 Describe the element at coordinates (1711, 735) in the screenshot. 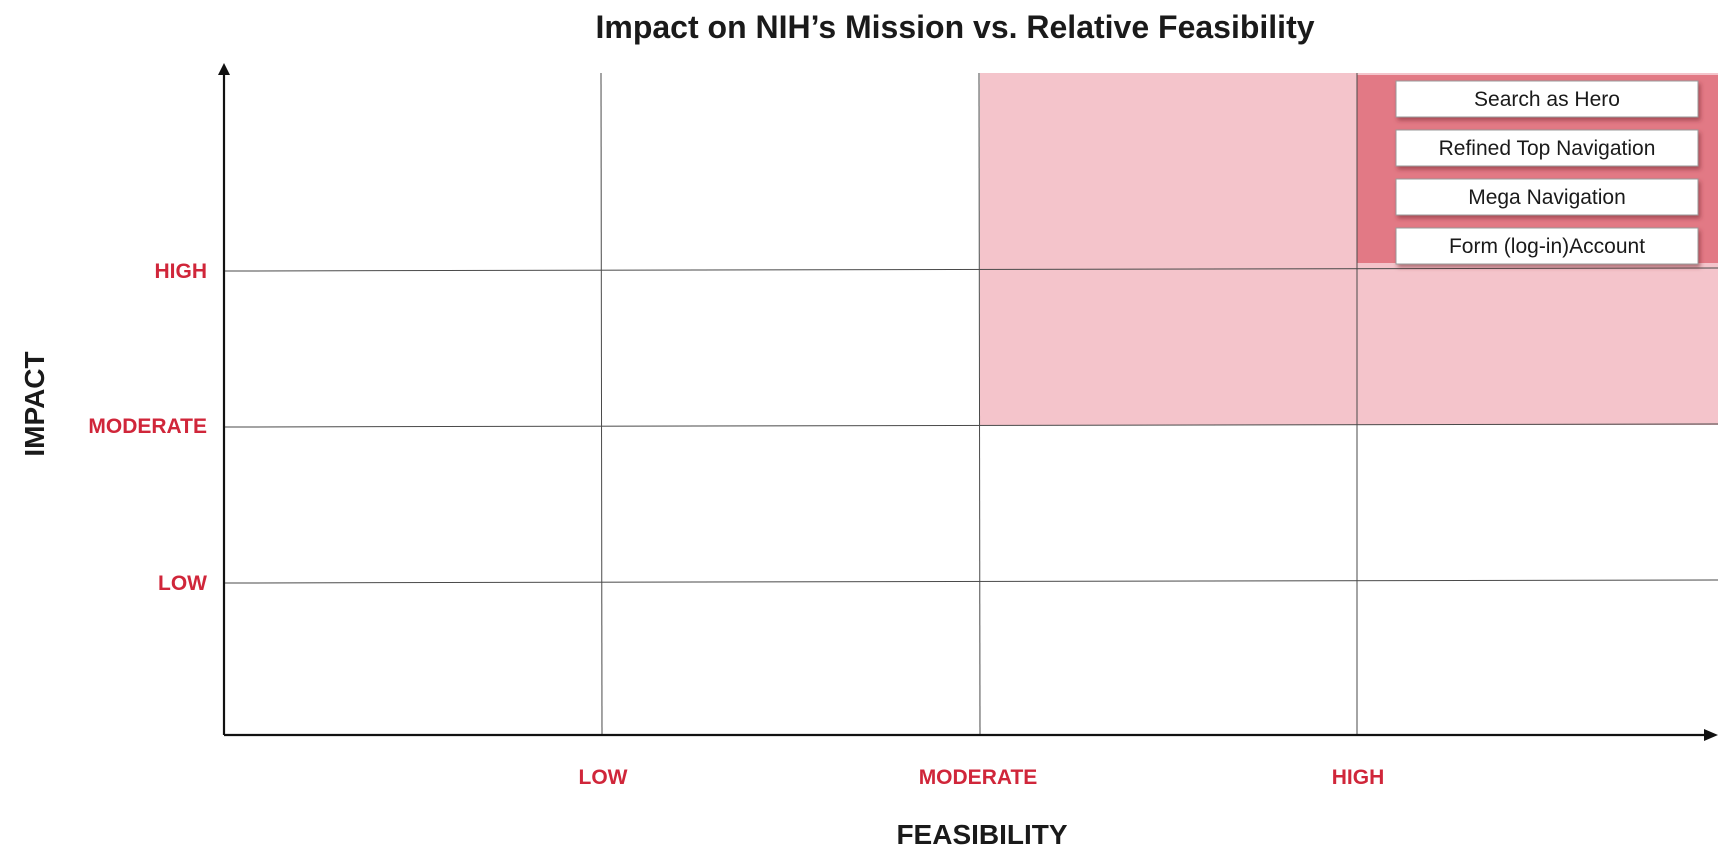

I see `x-axis-arrowhead` at that location.